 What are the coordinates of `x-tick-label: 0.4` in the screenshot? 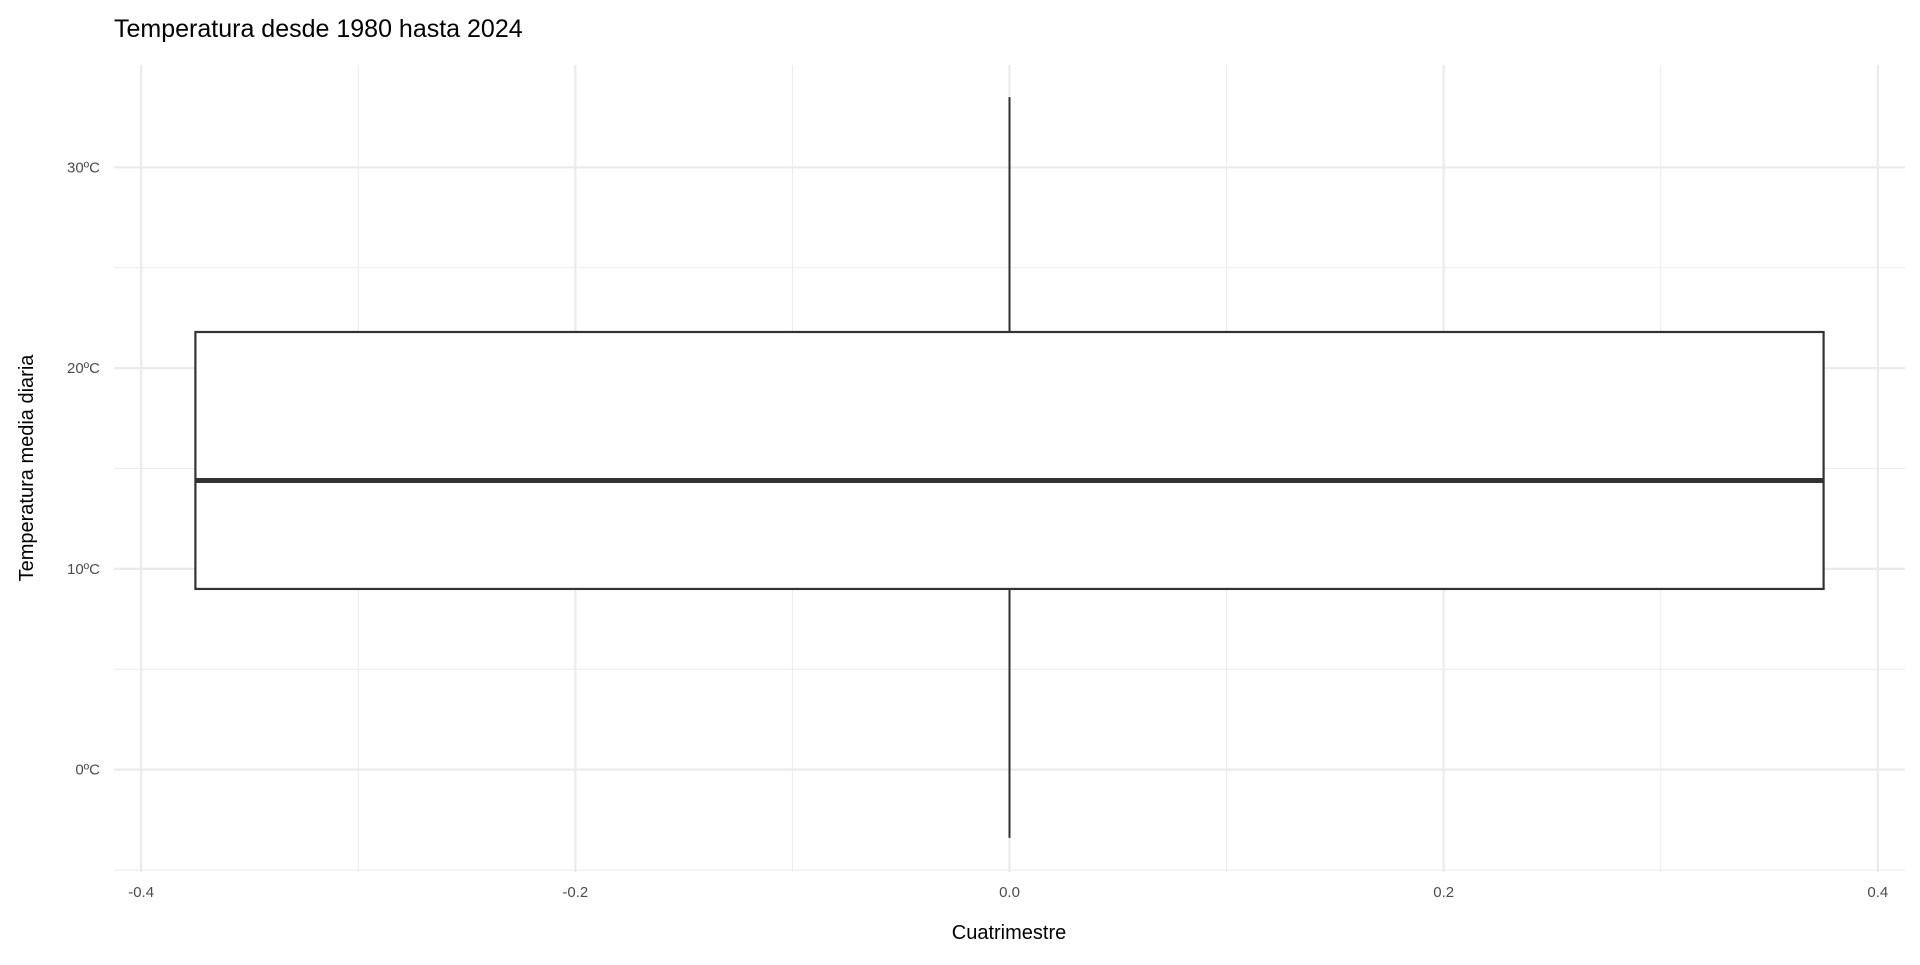 It's located at (1877, 892).